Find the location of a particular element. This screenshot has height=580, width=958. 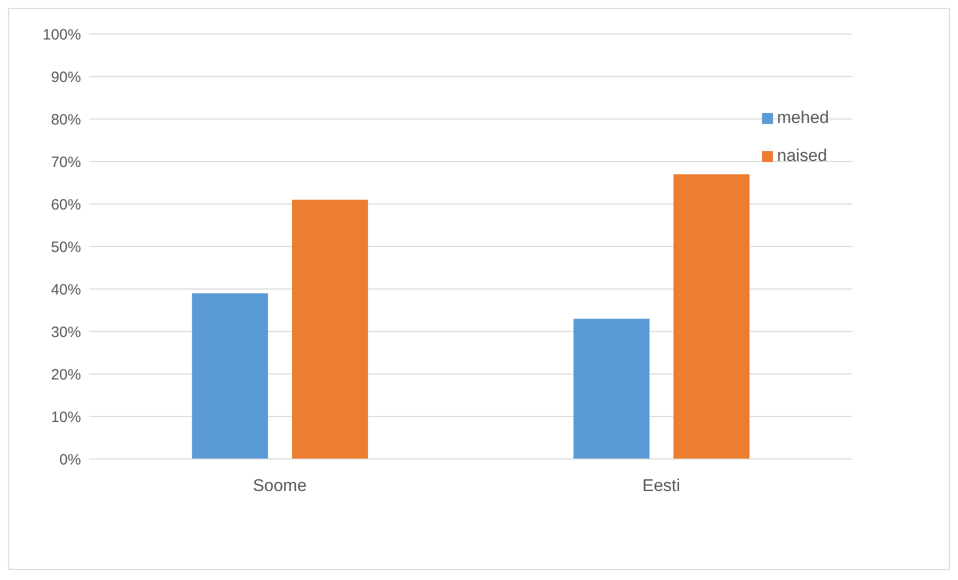

y-tick-label: 10% is located at coordinates (65, 417).